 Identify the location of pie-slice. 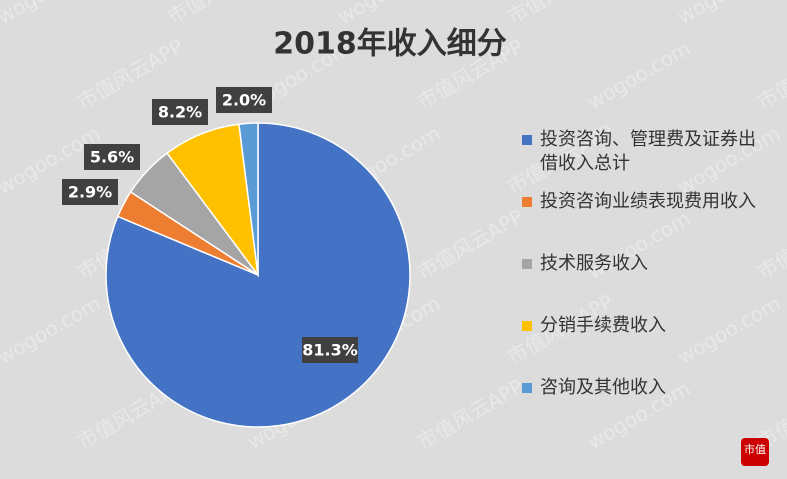
(248, 199).